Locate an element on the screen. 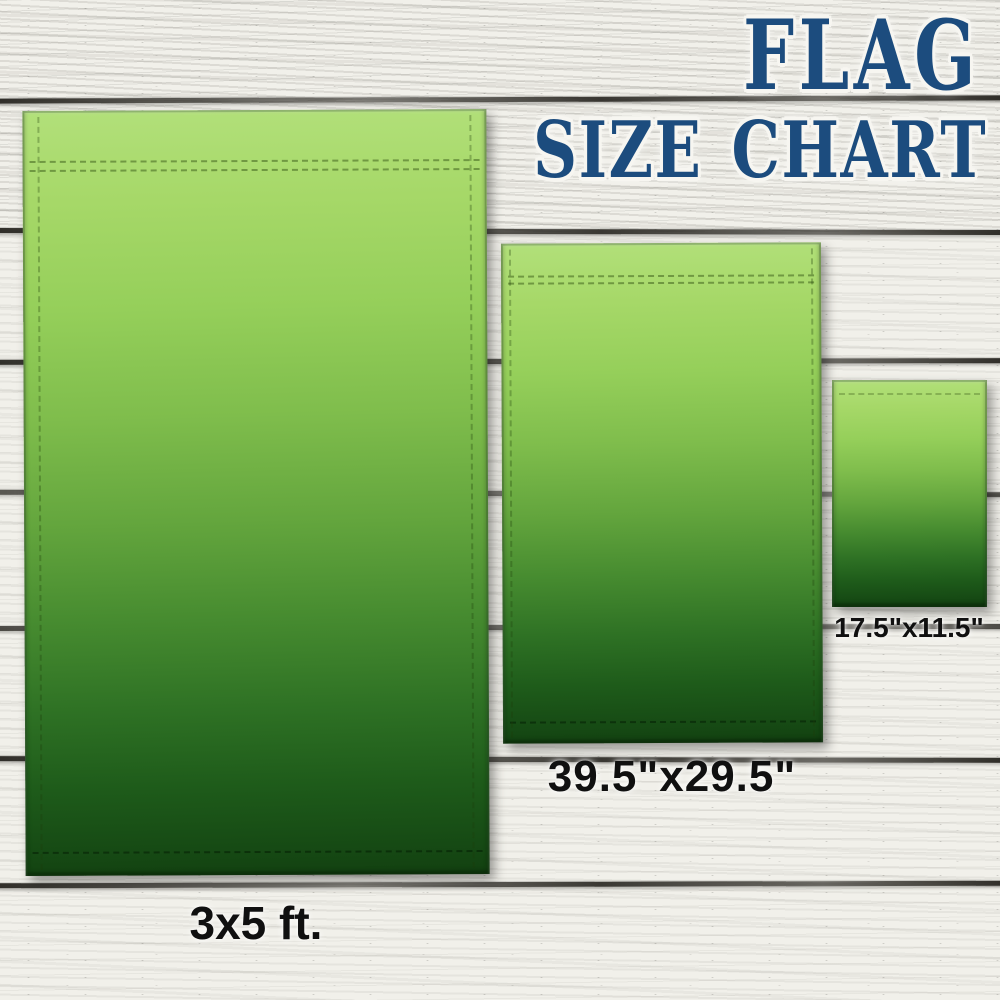 Image resolution: width=1000 pixels, height=1000 pixels. small-flag is located at coordinates (909, 493).